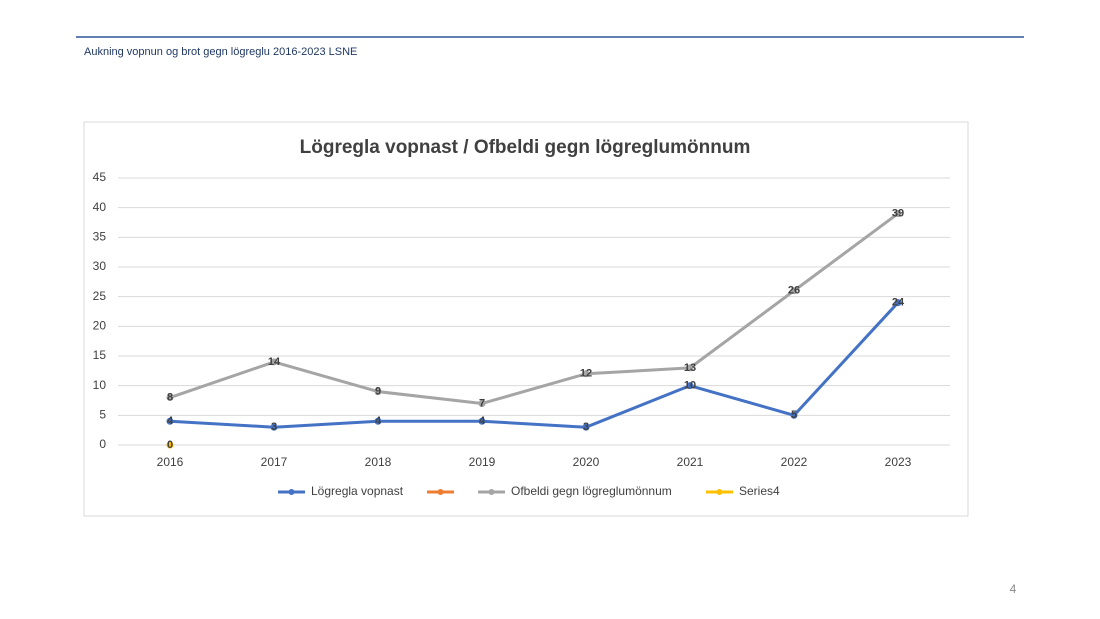 The width and height of the screenshot is (1100, 619). I want to click on x-tick-label: 2021, so click(690, 462).